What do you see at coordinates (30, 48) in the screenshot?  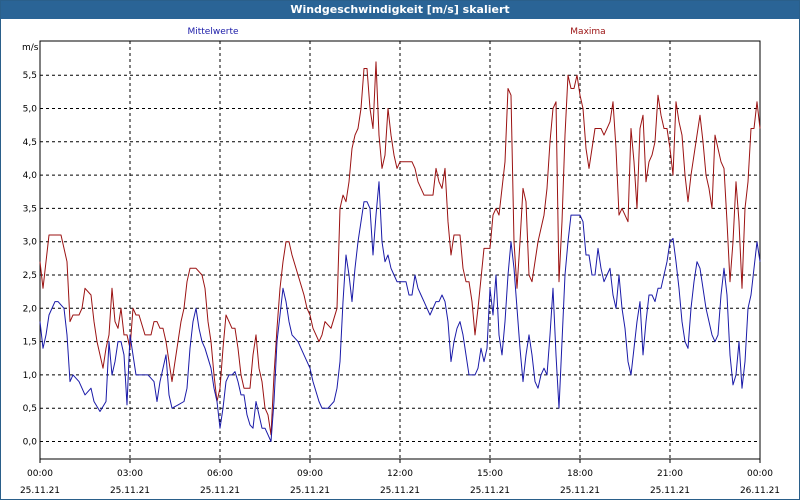 I see `y-axis-label: m/s` at bounding box center [30, 48].